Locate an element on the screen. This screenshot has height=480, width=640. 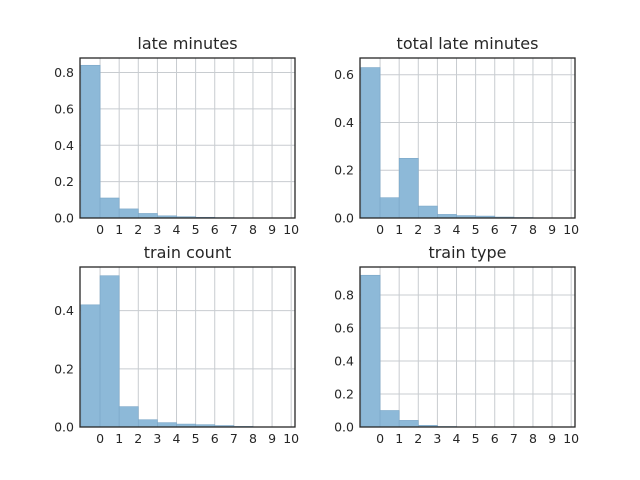
chart-title: late minutes is located at coordinates (187, 43).